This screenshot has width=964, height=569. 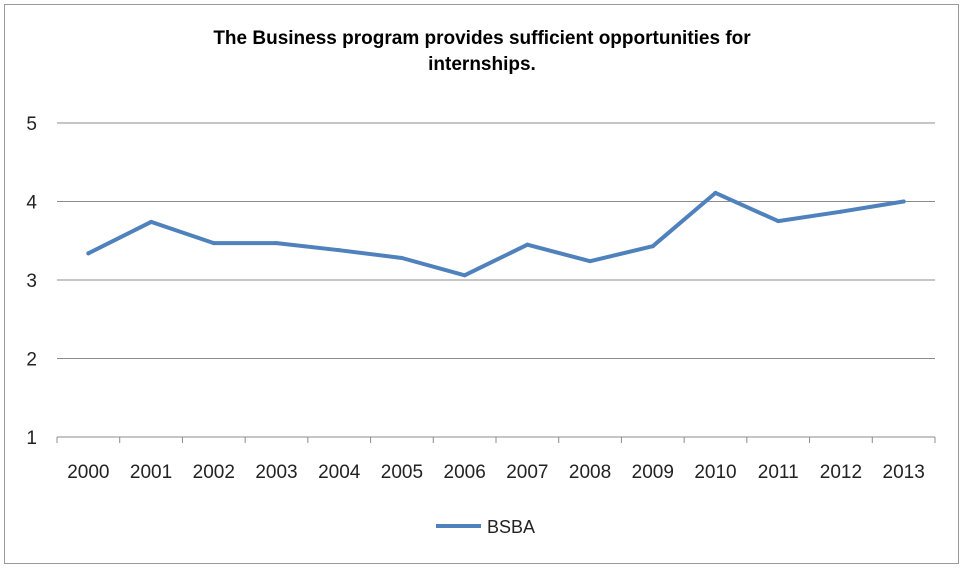 I want to click on x-tick-label: 2003, so click(x=276, y=472).